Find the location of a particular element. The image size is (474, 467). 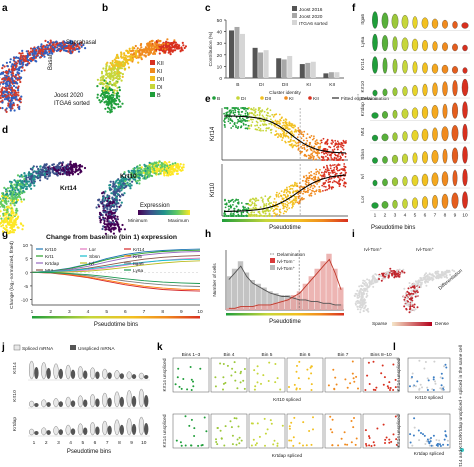

colorbar is located at coordinates (164, 212).